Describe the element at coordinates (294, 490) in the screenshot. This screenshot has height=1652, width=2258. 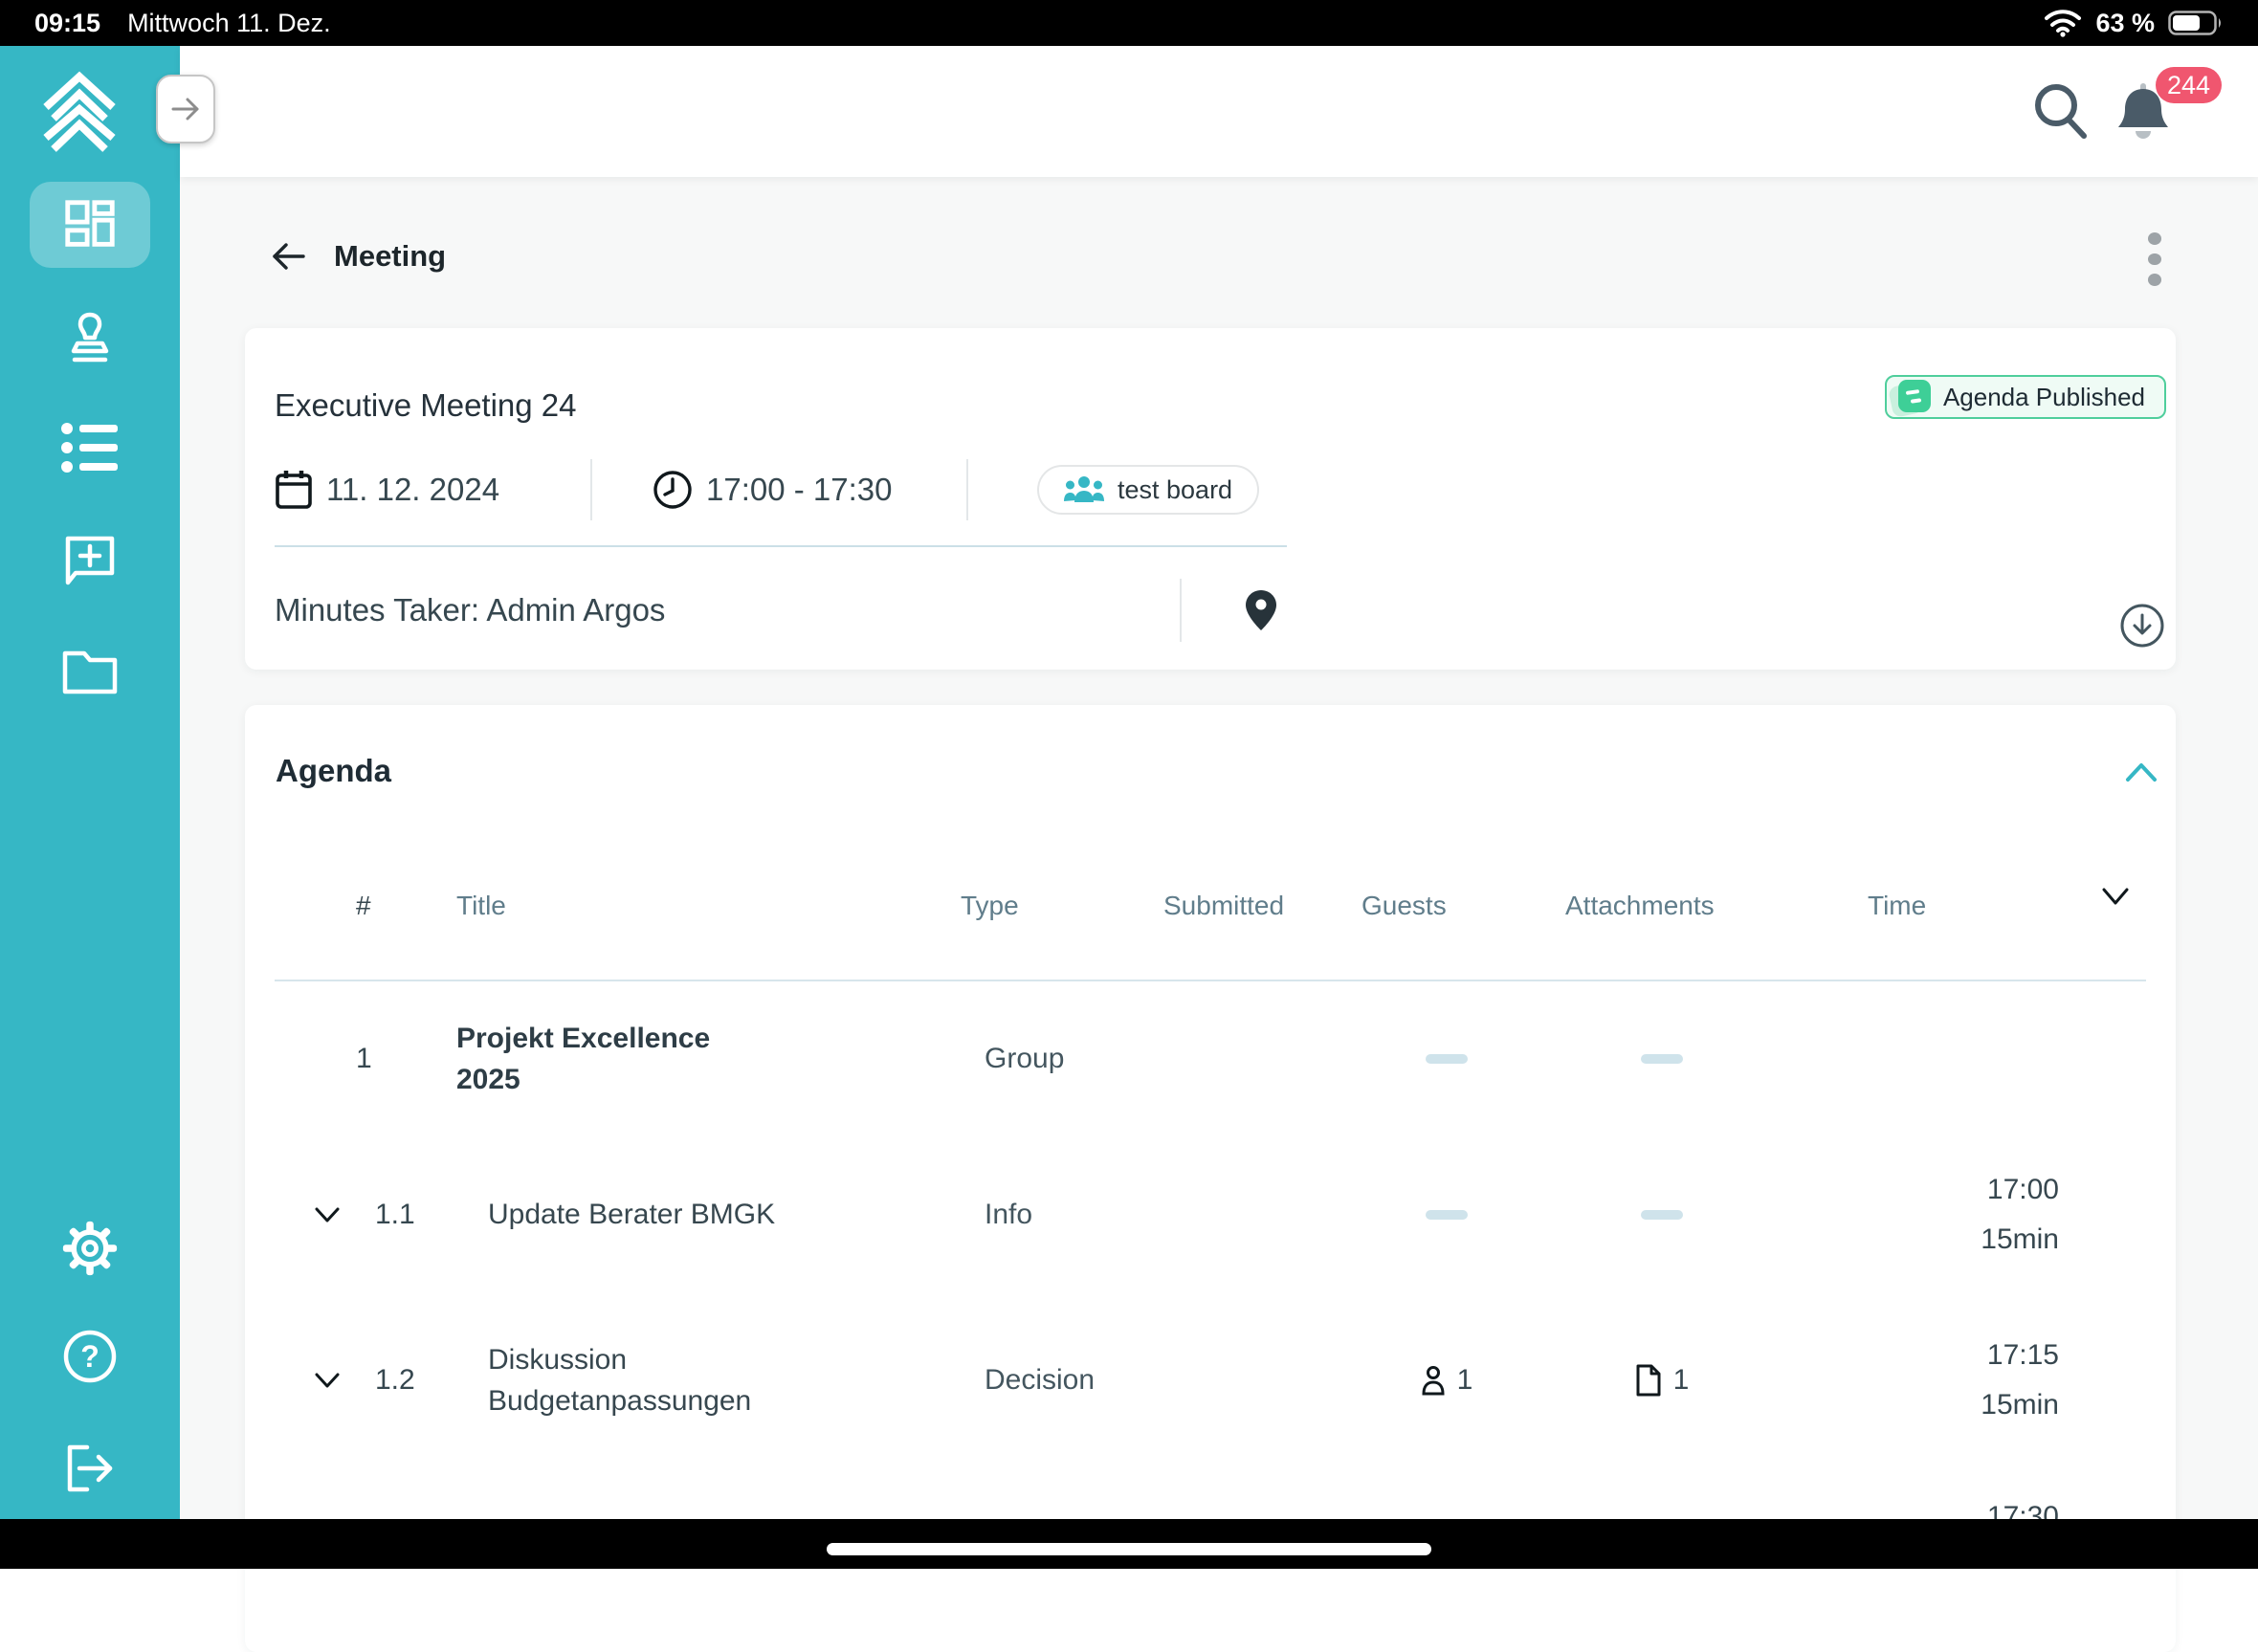
I see `calendar-icon` at that location.